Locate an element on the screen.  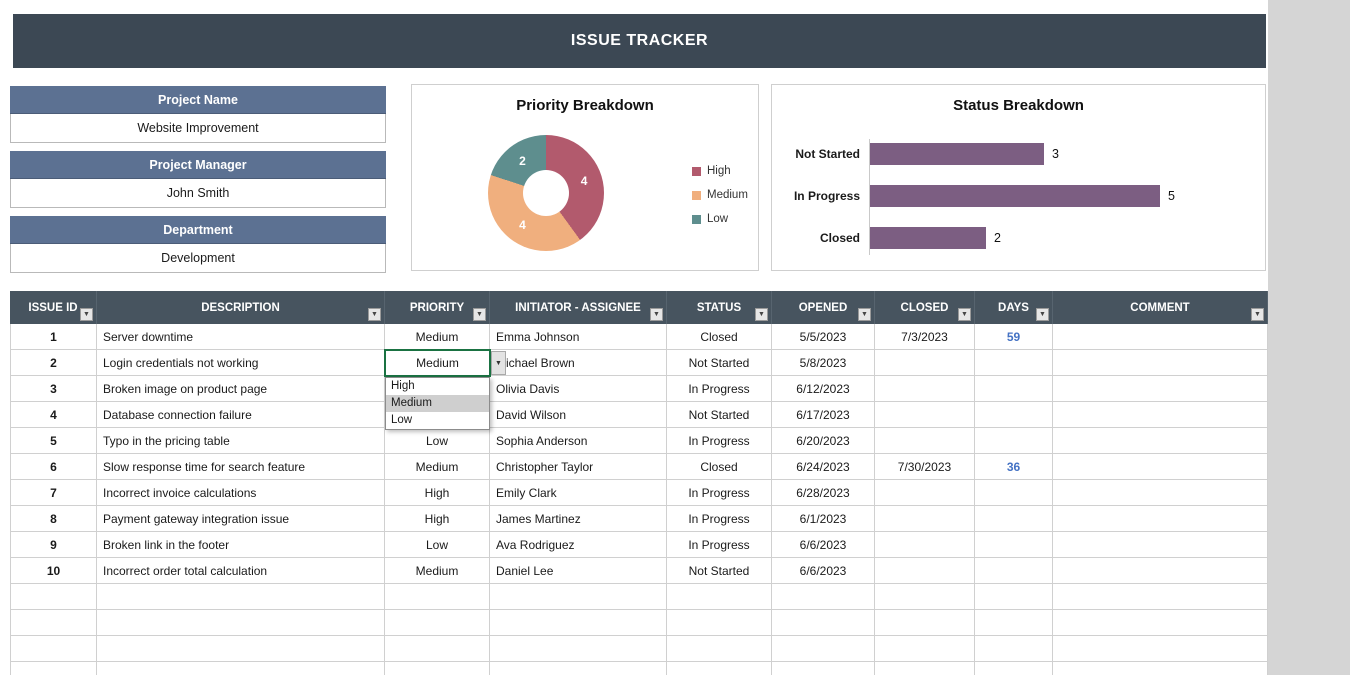
cell-description: Typo in the pricing table is located at coordinates (241, 441).